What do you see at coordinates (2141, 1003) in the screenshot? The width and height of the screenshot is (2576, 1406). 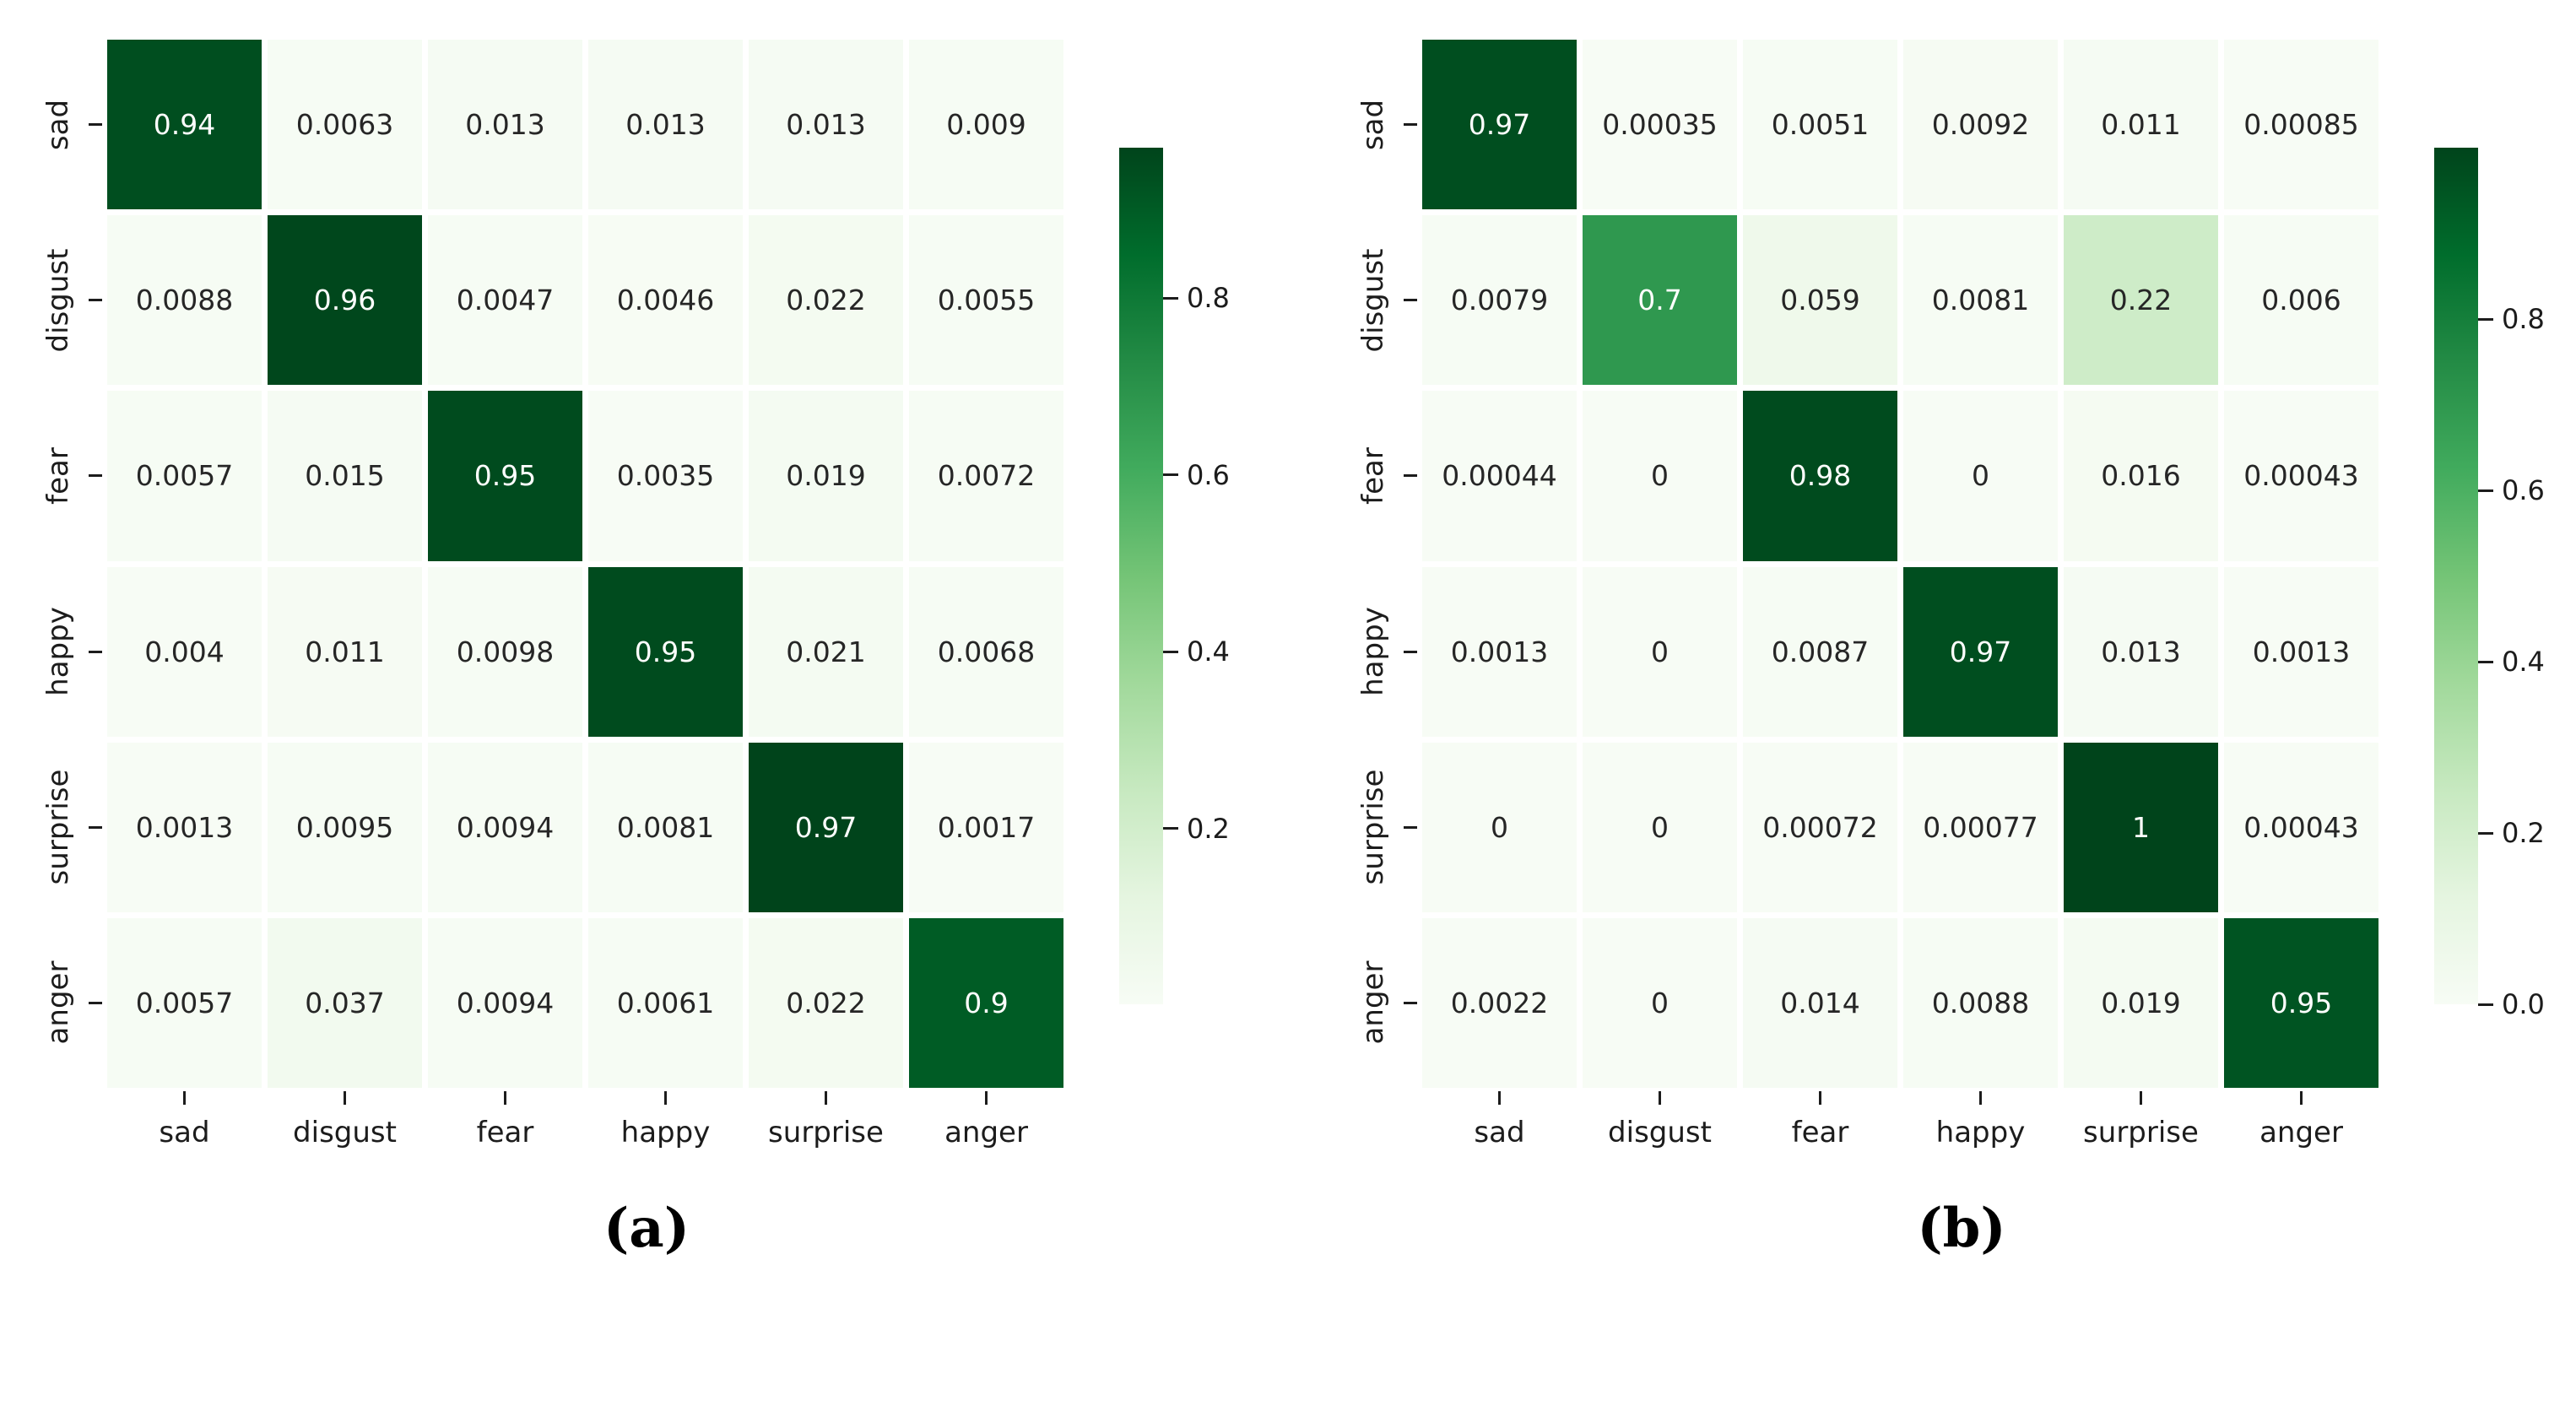 I see `cell-value: 0.019` at bounding box center [2141, 1003].